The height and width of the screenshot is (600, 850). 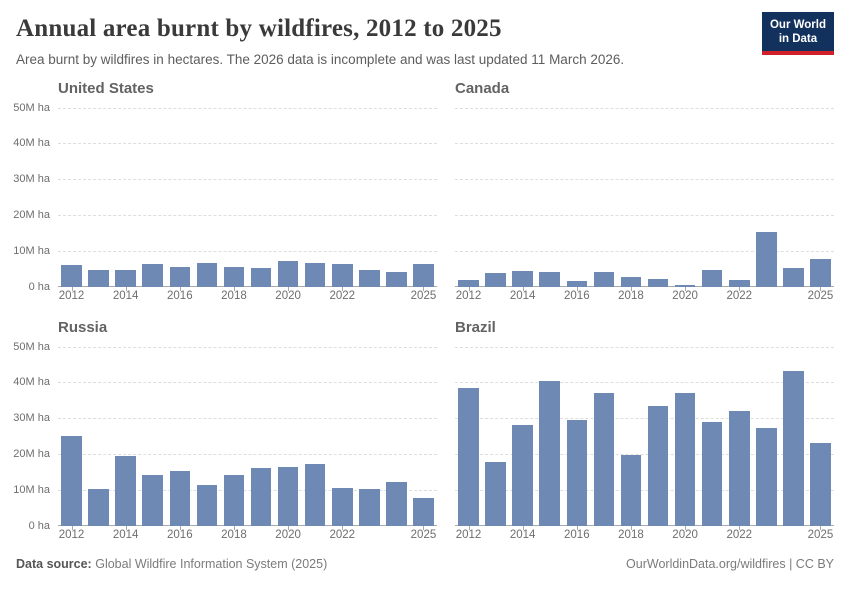 What do you see at coordinates (234, 534) in the screenshot?
I see `x-tick-label: 2018` at bounding box center [234, 534].